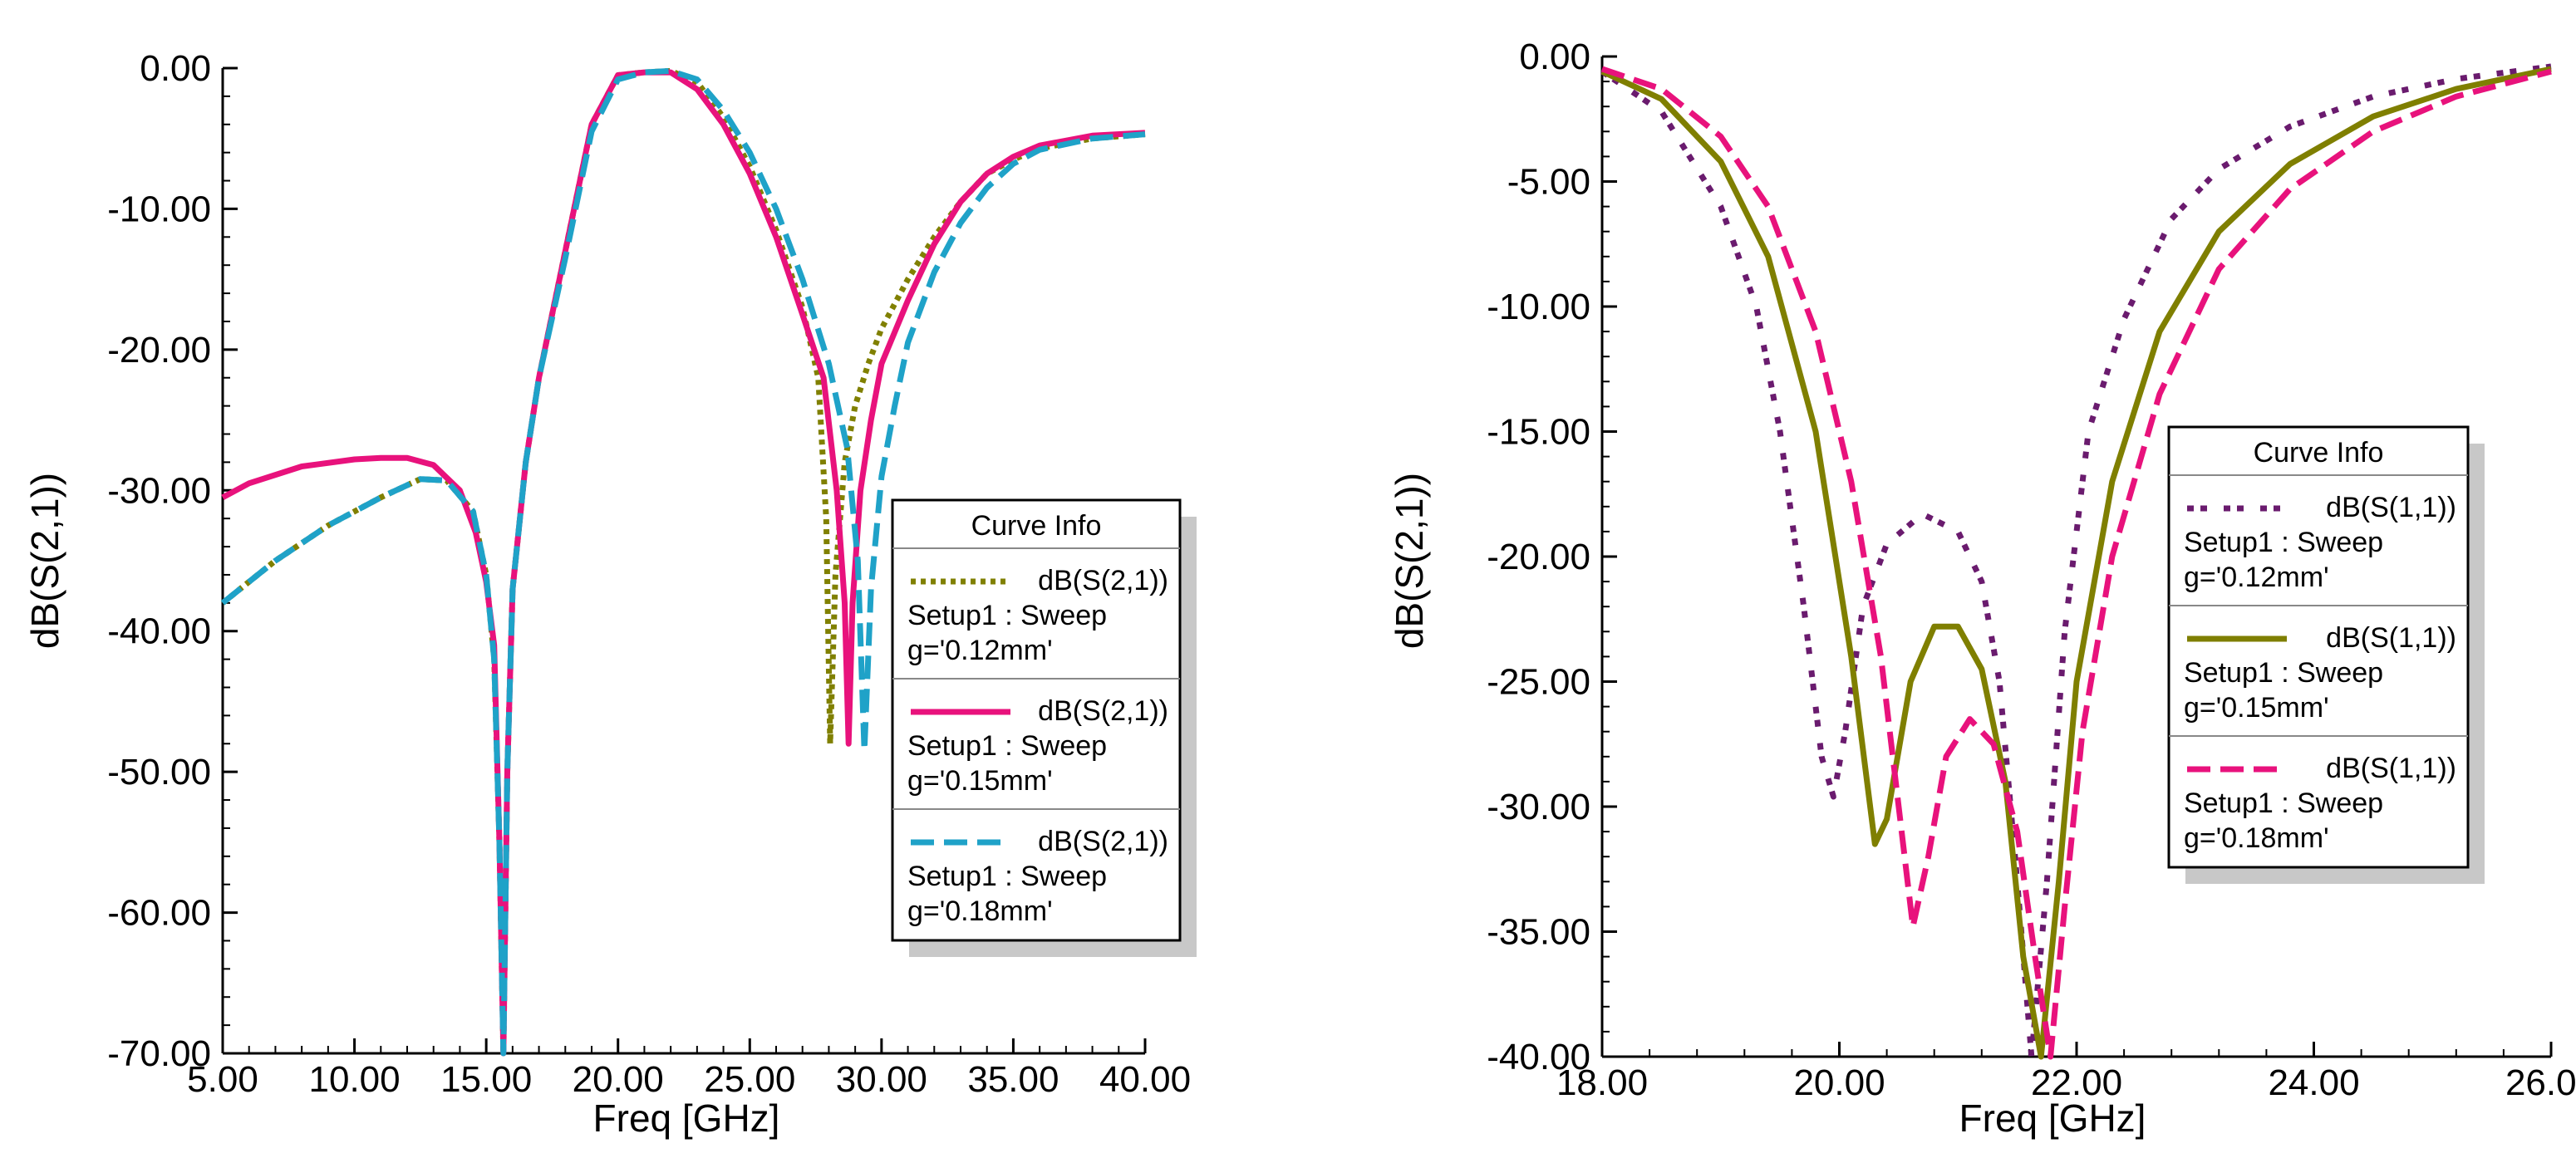  Describe the element at coordinates (1602, 1082) in the screenshot. I see `x-tick-label: 18.00` at that location.